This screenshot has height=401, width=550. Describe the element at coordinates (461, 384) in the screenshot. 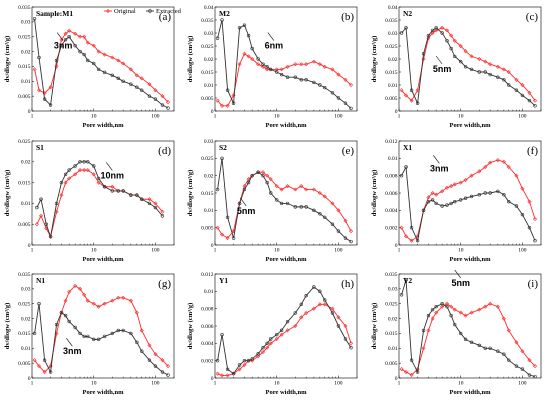

I see `x-tick-label: 10` at that location.